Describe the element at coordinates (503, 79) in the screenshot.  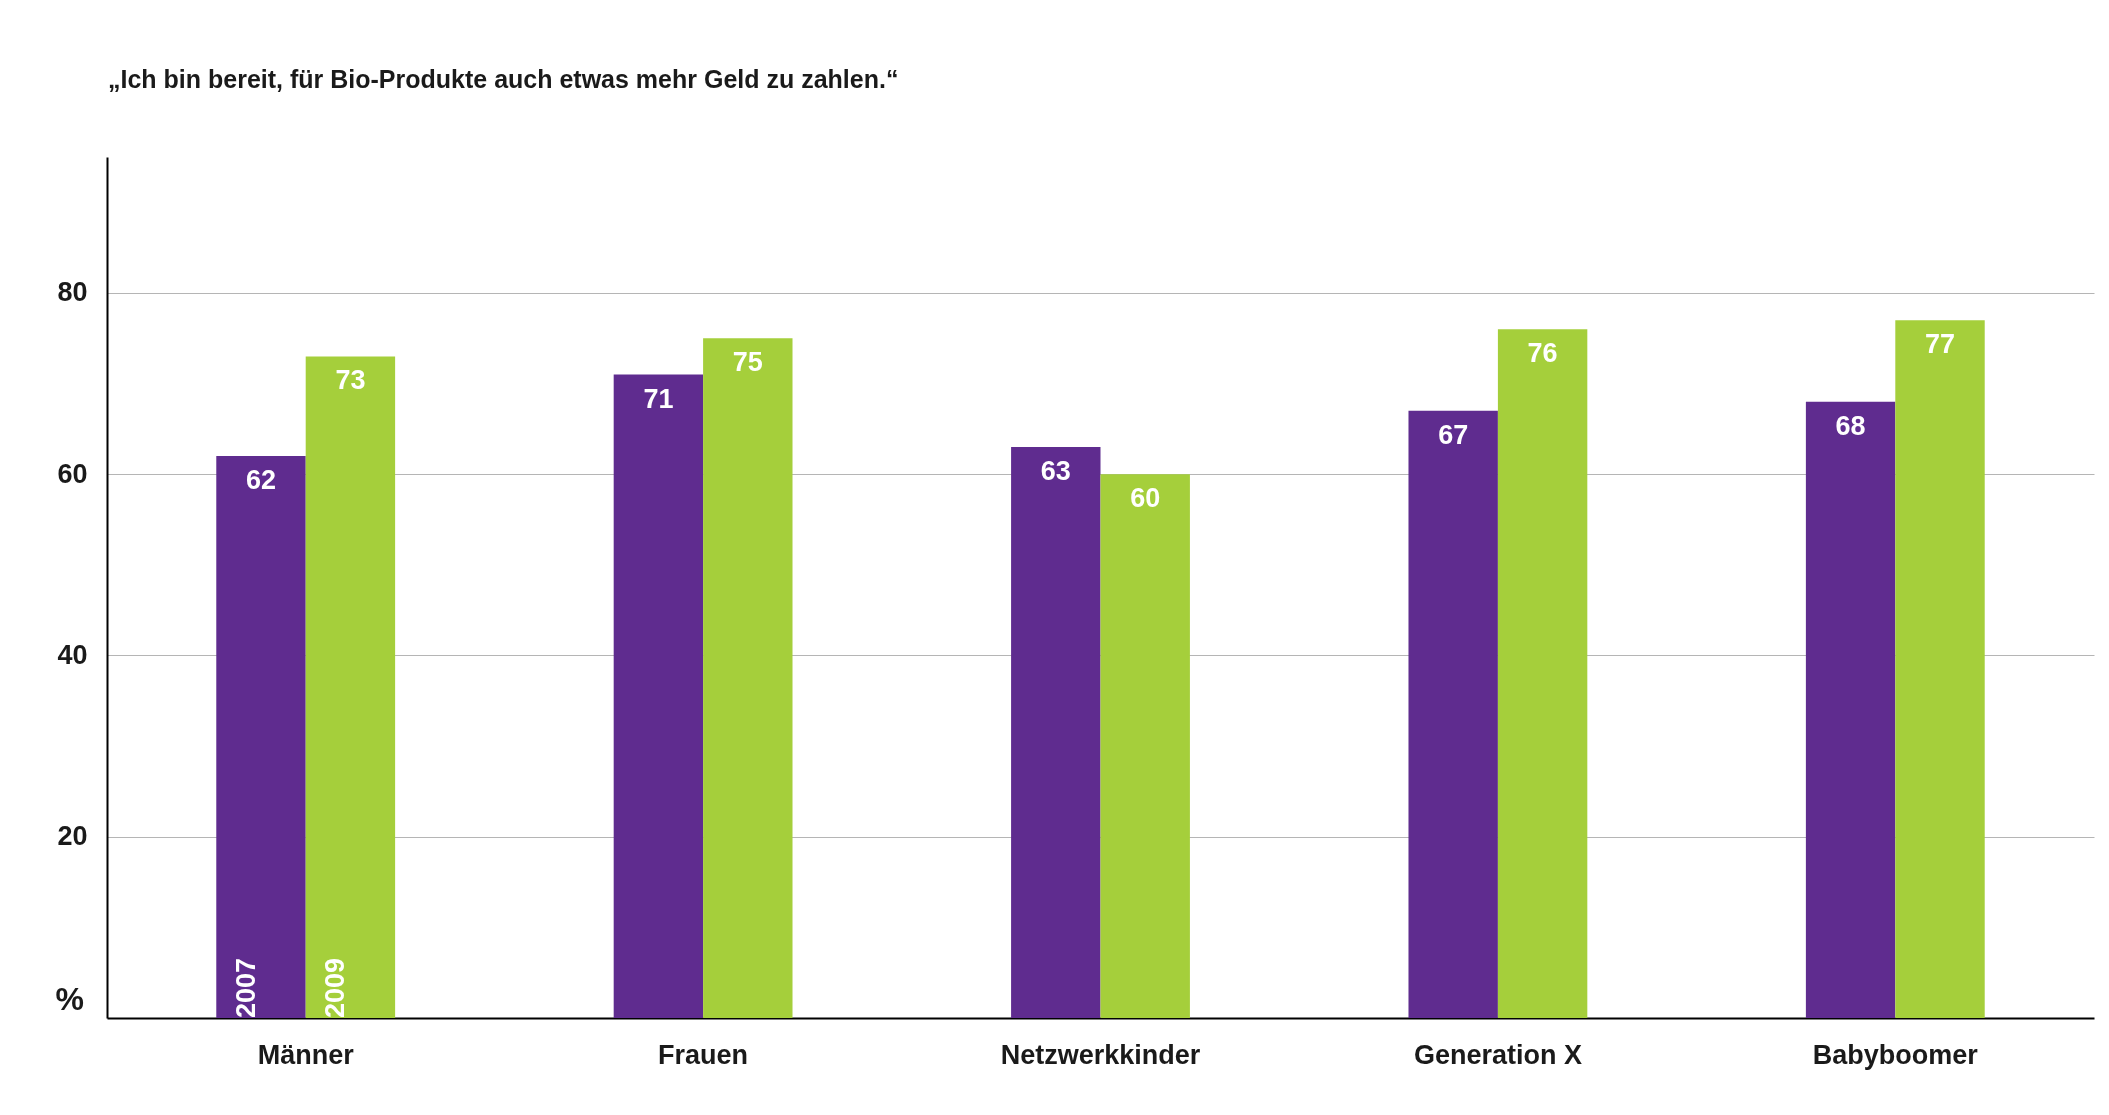
I see `chart-title: „Ich bin bereit, für Bio-Produkte auch etwas mehr Geld zu zahlen.“` at that location.